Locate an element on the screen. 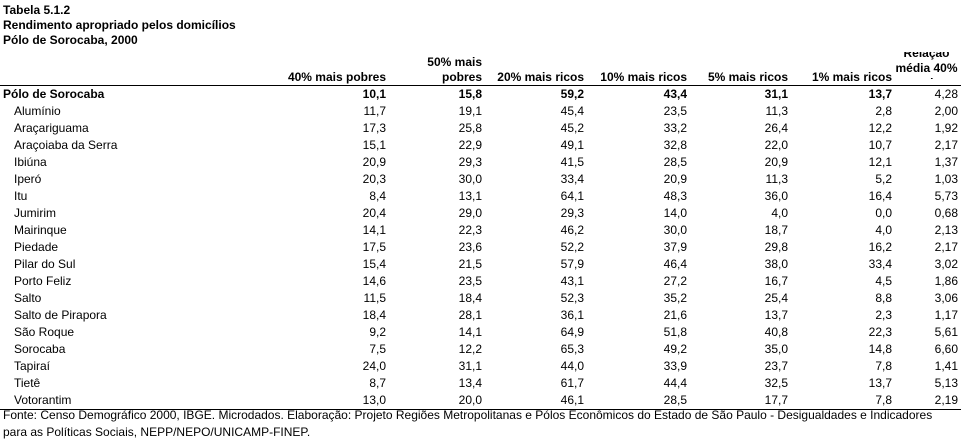  cell-5-ricos: 31,1 is located at coordinates (776, 94).